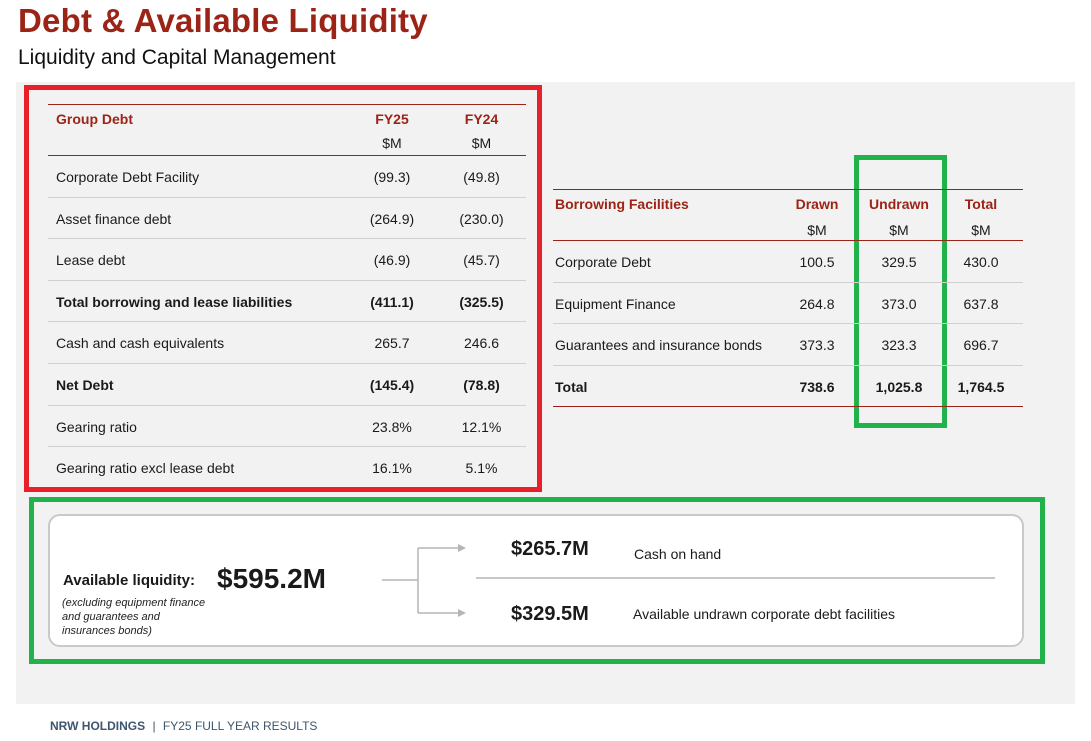 The width and height of the screenshot is (1091, 741). I want to click on total-value: 1,764.5, so click(981, 386).